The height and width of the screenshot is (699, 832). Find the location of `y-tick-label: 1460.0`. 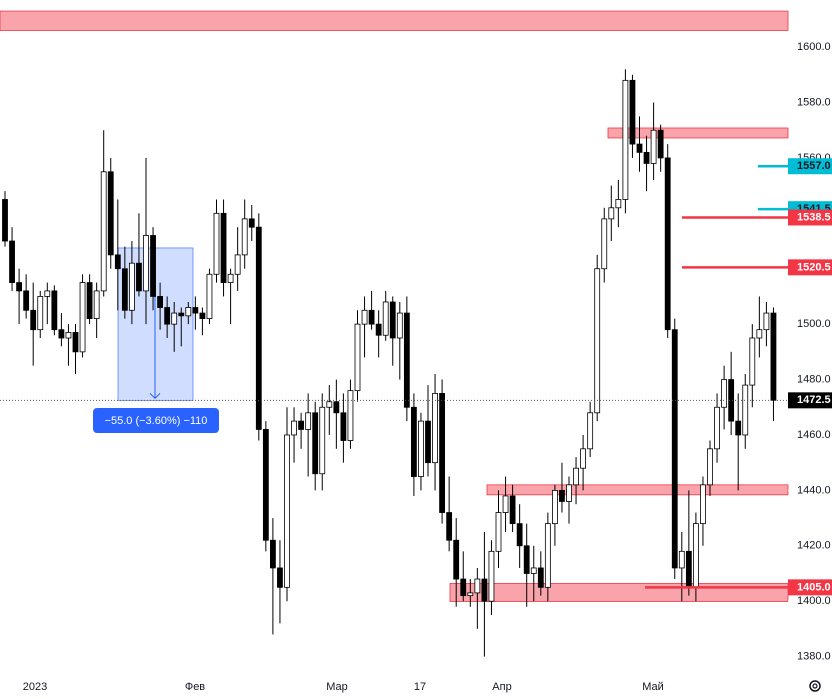

y-tick-label: 1460.0 is located at coordinates (814, 435).